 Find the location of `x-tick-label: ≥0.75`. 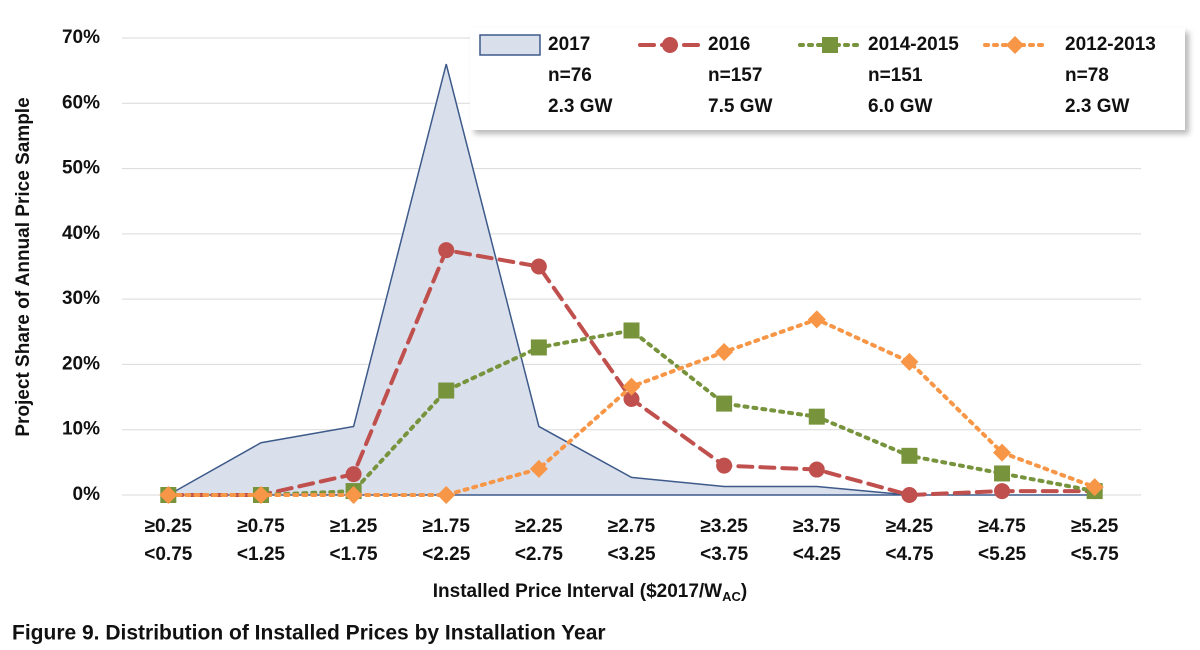

x-tick-label: ≥0.75 is located at coordinates (261, 526).